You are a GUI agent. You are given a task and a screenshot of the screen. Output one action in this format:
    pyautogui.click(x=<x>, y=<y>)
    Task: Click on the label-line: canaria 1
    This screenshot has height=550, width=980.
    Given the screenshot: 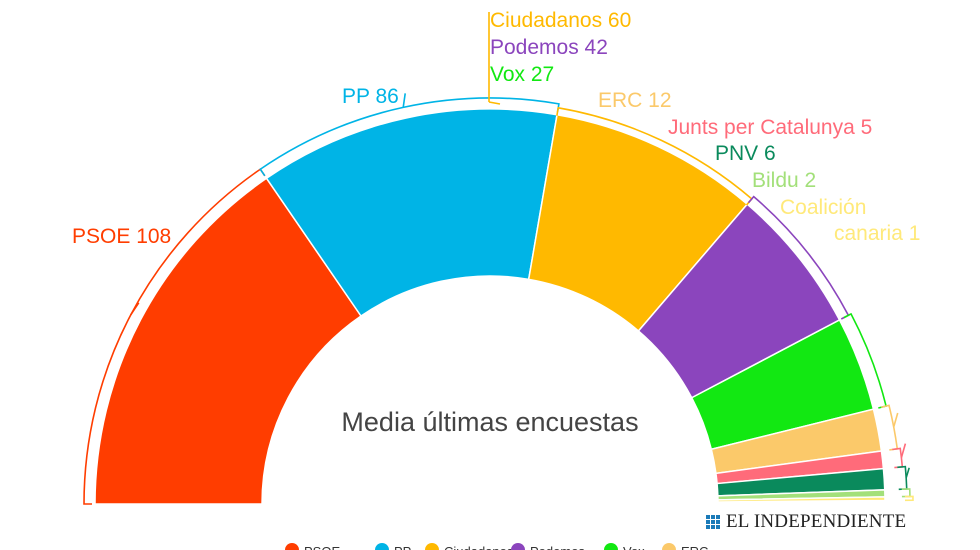 What is the action you would take?
    pyautogui.click(x=877, y=233)
    